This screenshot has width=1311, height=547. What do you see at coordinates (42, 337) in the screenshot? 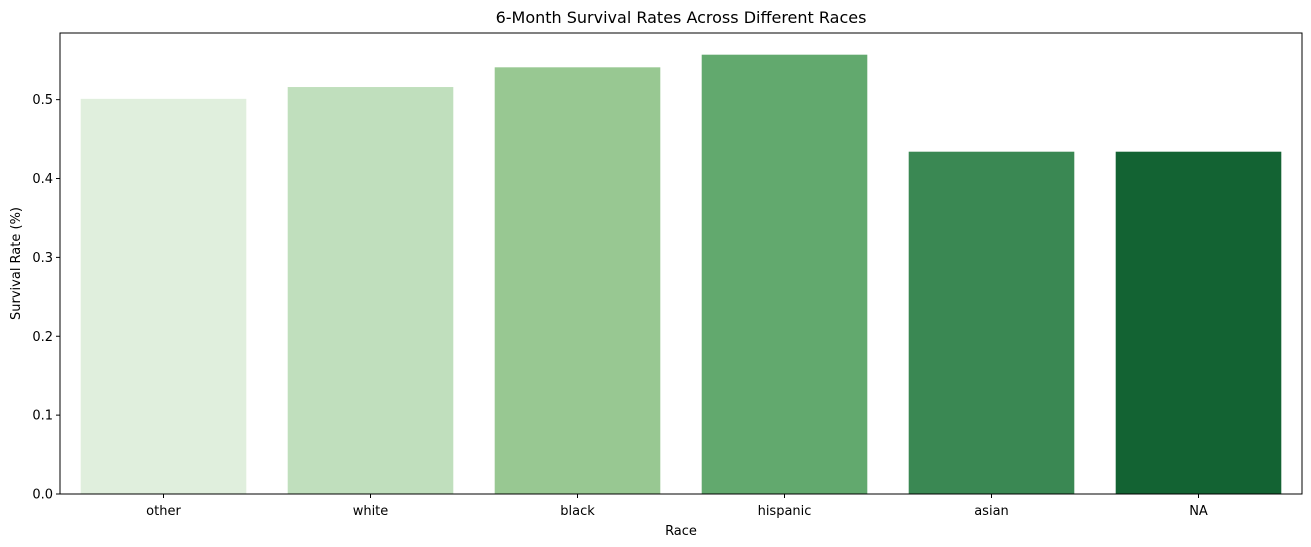
I see `y-tick-label: 0.2` at bounding box center [42, 337].